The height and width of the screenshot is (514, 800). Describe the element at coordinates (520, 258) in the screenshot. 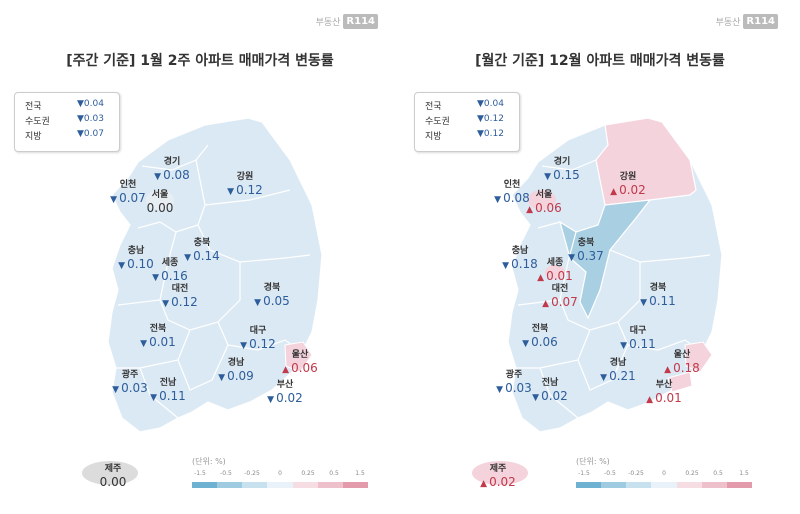

I see `region-label-chungnam: 충남 ▼ 0.18` at that location.